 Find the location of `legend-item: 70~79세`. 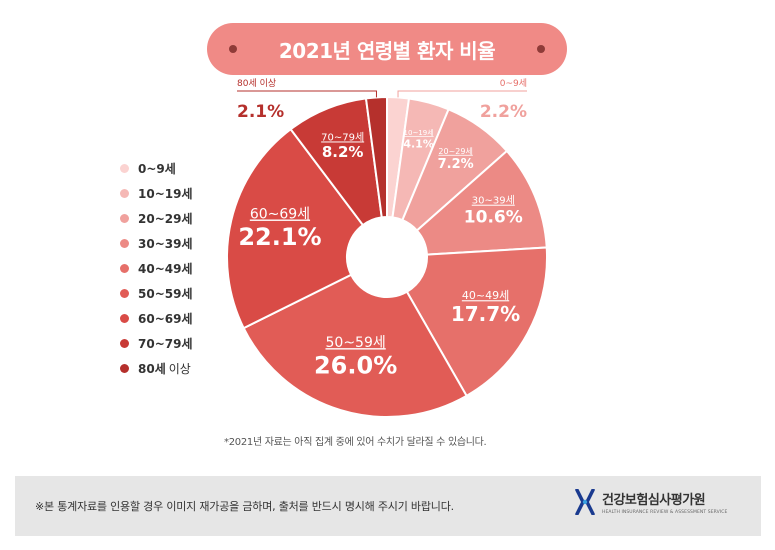

legend-item: 70~79세 is located at coordinates (156, 343).